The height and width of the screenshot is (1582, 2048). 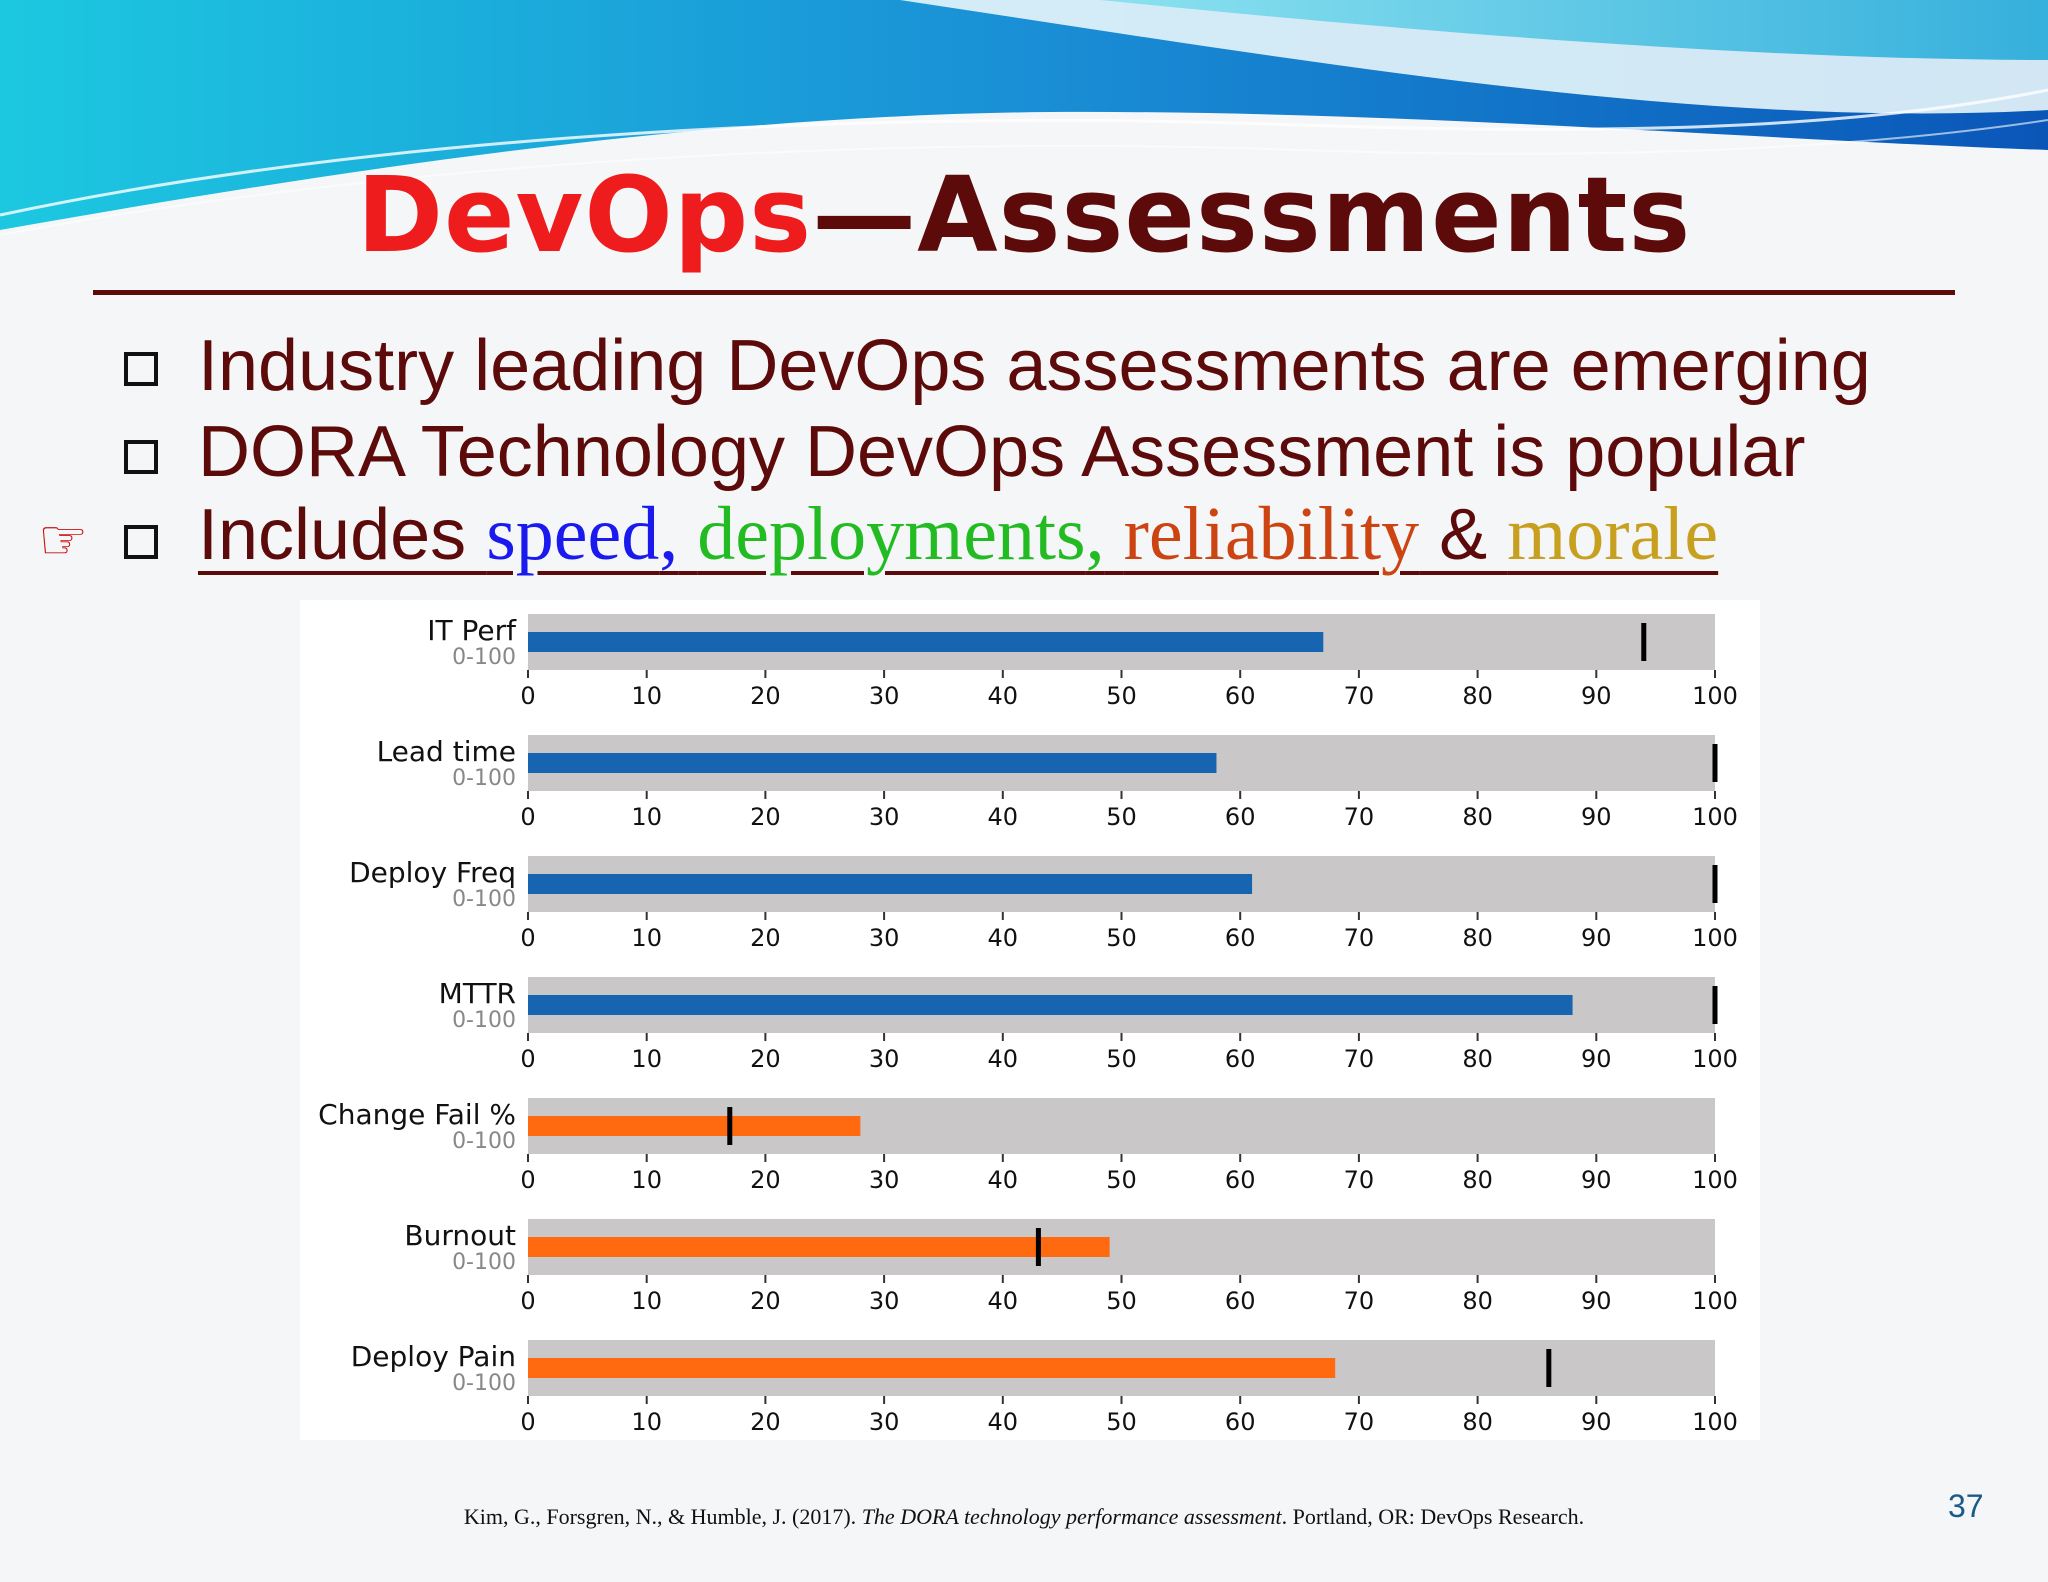 I want to click on chart-row-label: IT Perf, so click(x=472, y=630).